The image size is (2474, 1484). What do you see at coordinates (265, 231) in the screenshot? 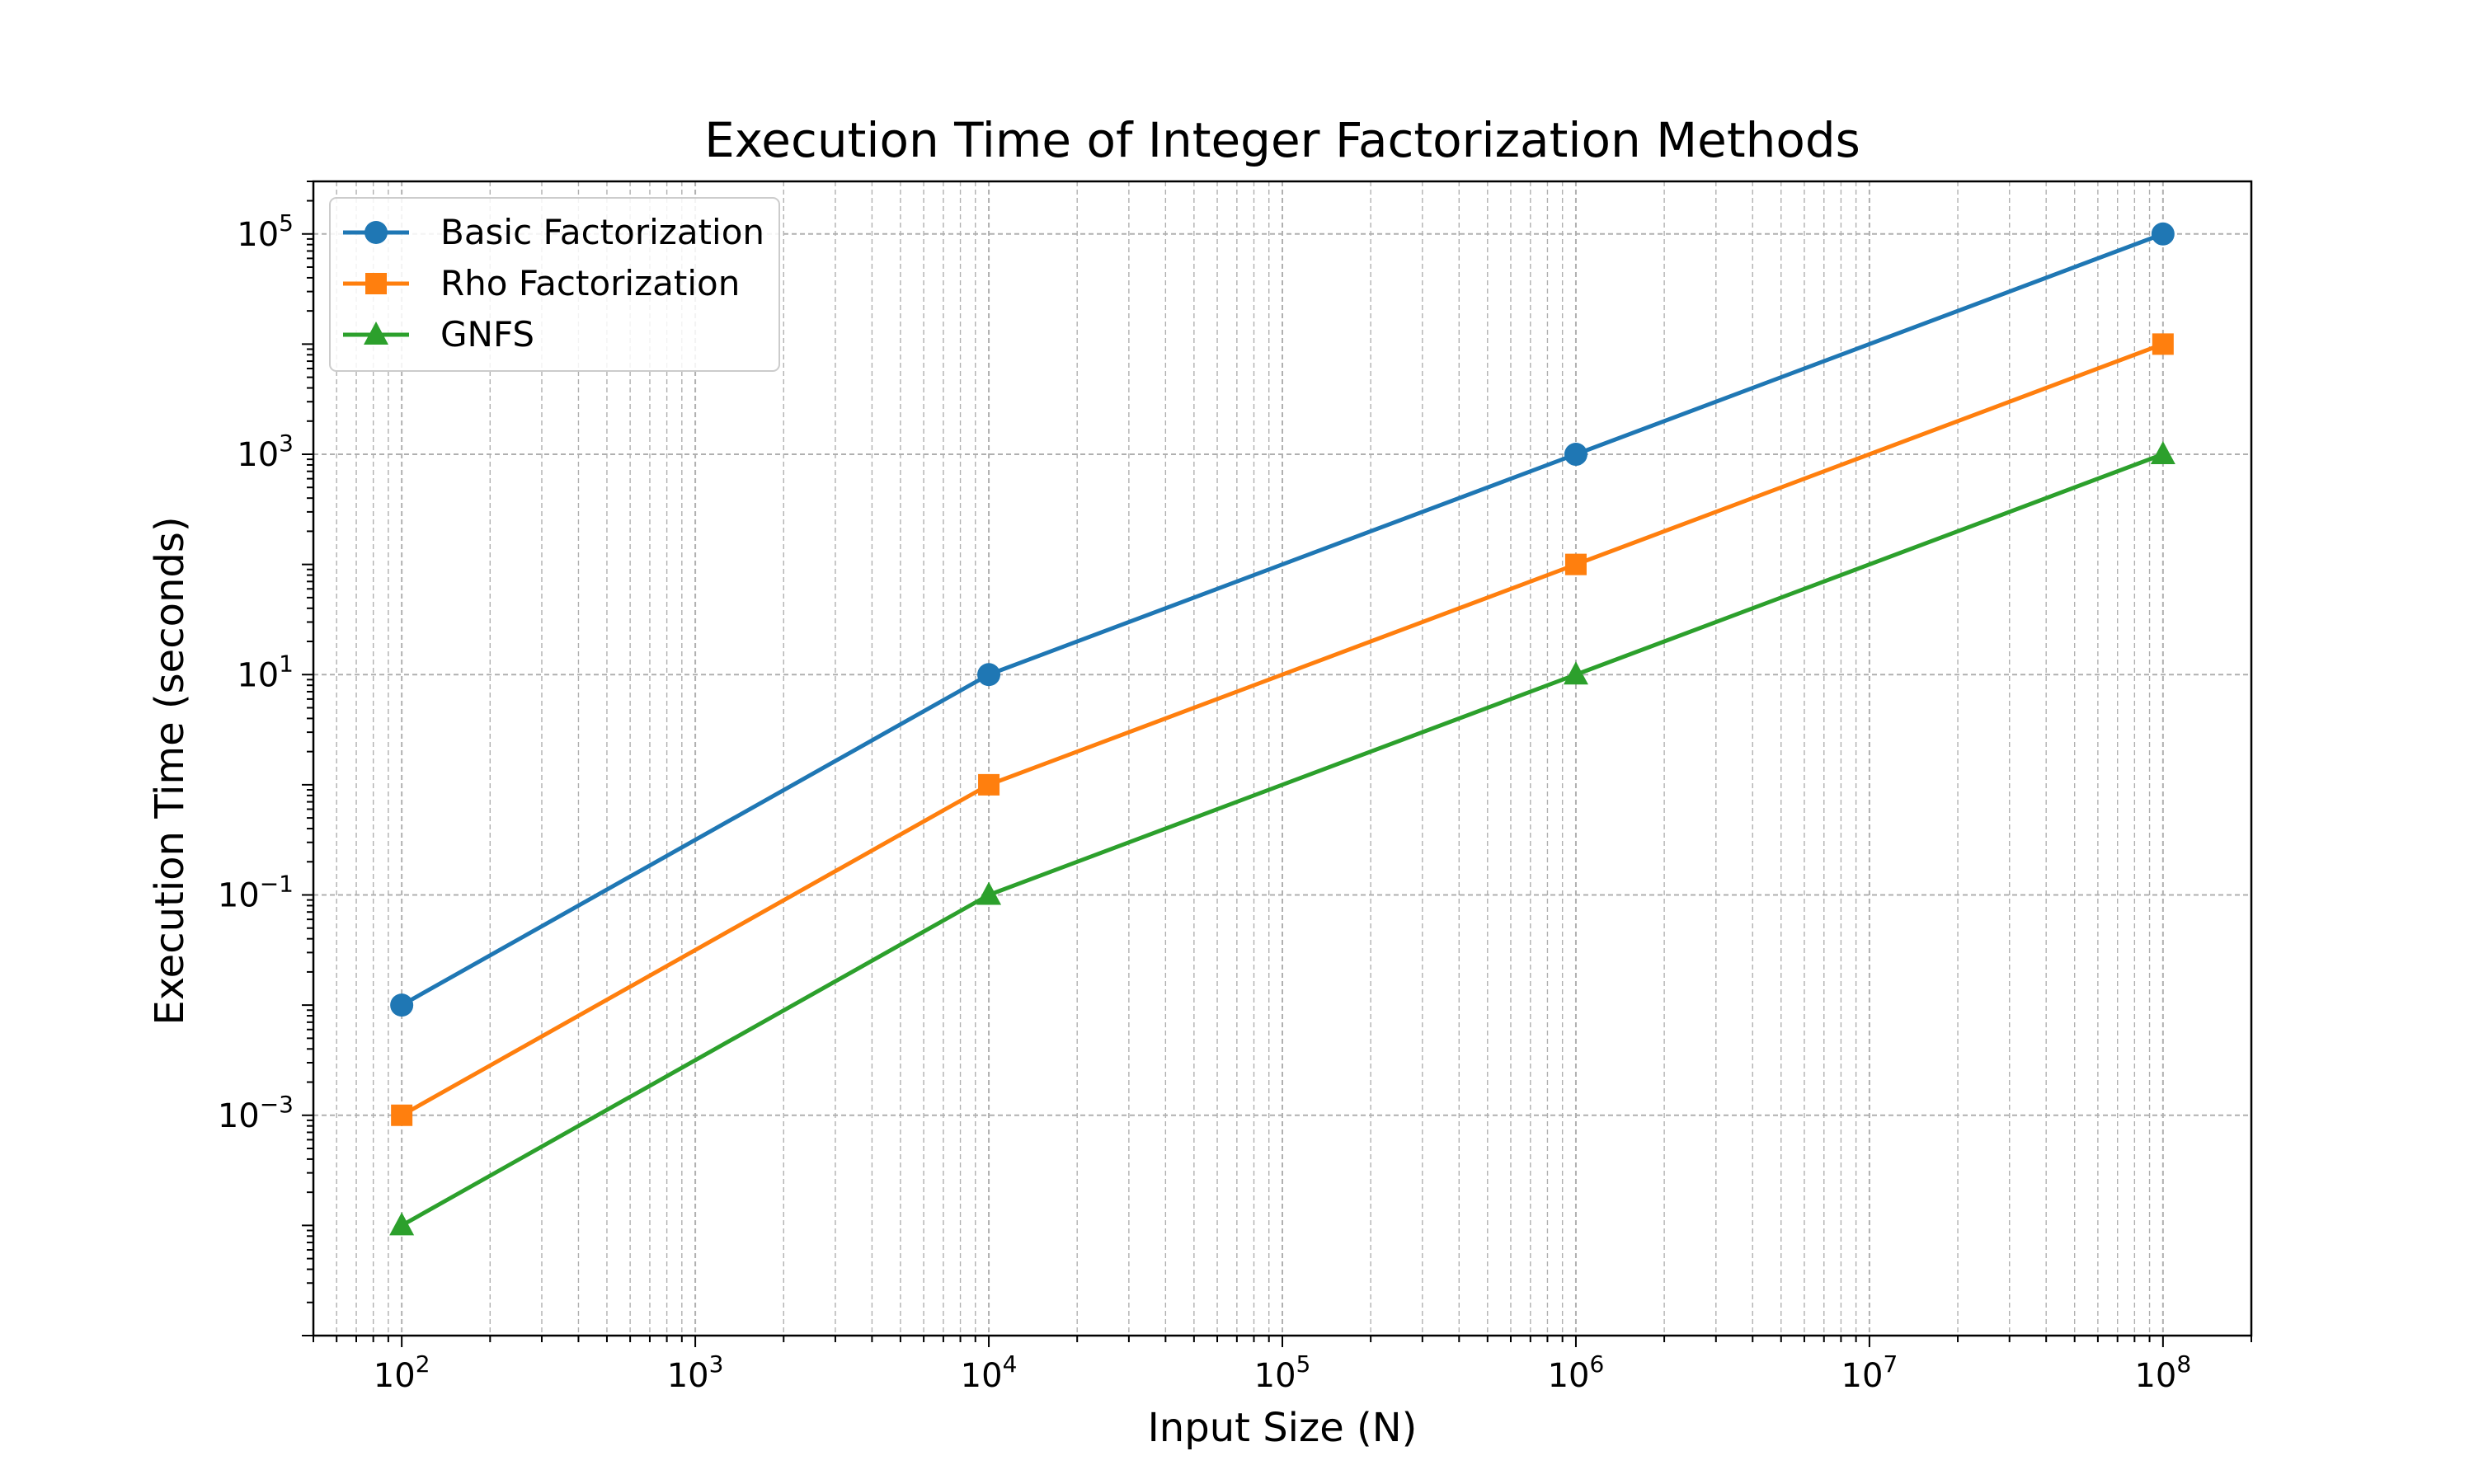
I see `y-tick-label: 10⁵` at bounding box center [265, 231].